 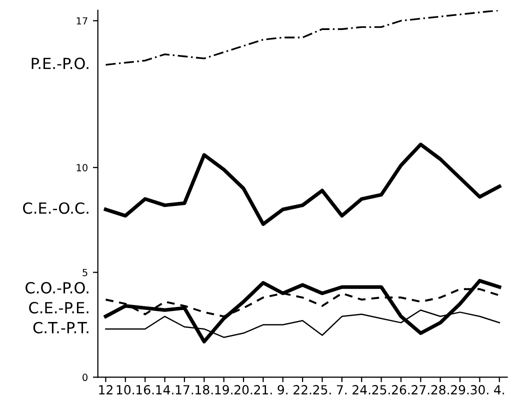 What do you see at coordinates (243, 390) in the screenshot?
I see `x-tick-label: 20.` at bounding box center [243, 390].